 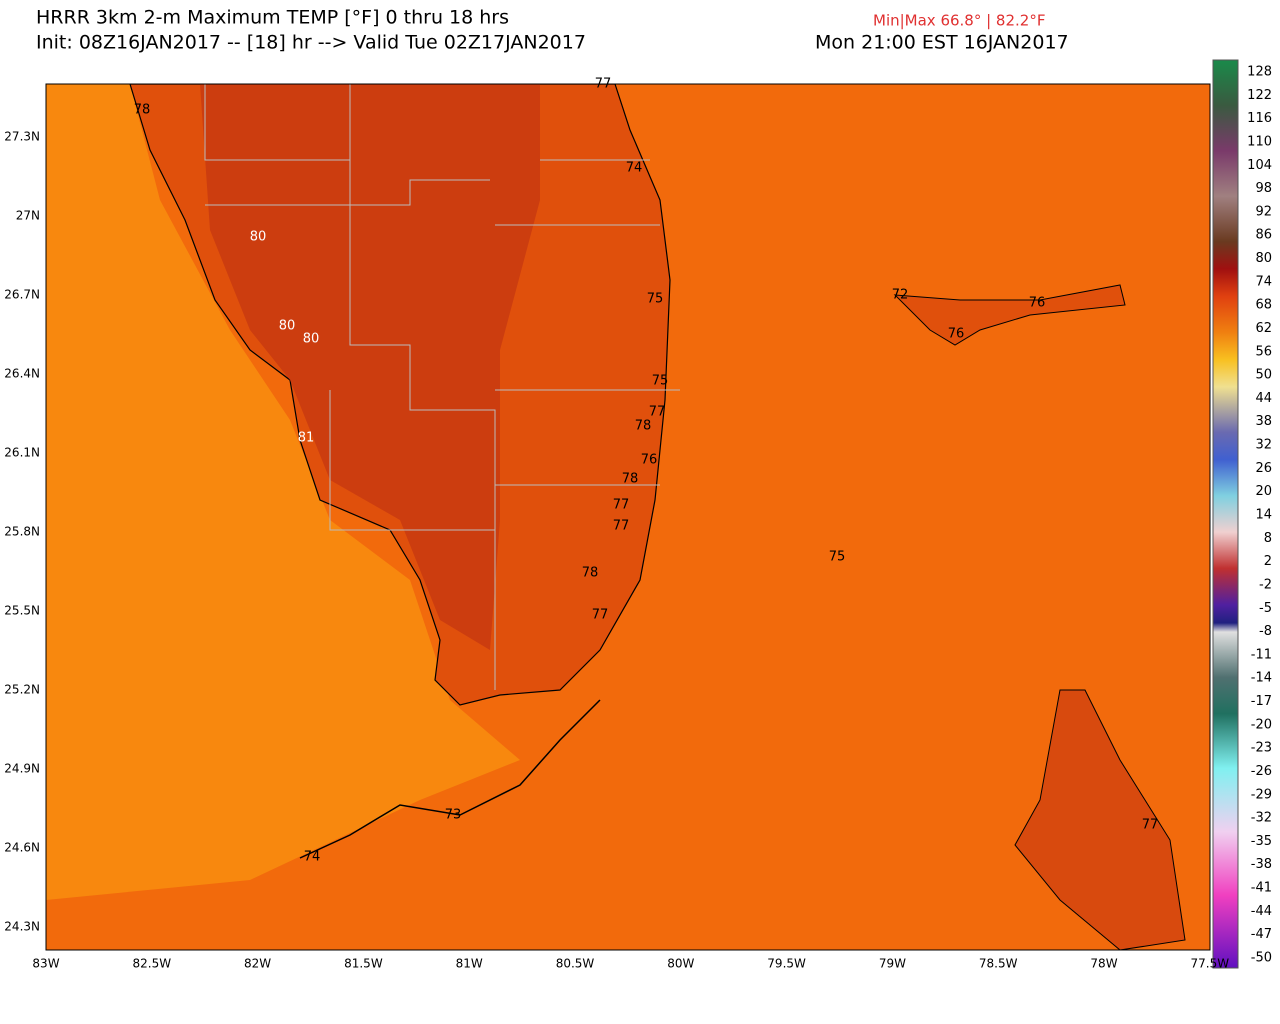 What do you see at coordinates (469, 964) in the screenshot?
I see `lon-label: 81W` at bounding box center [469, 964].